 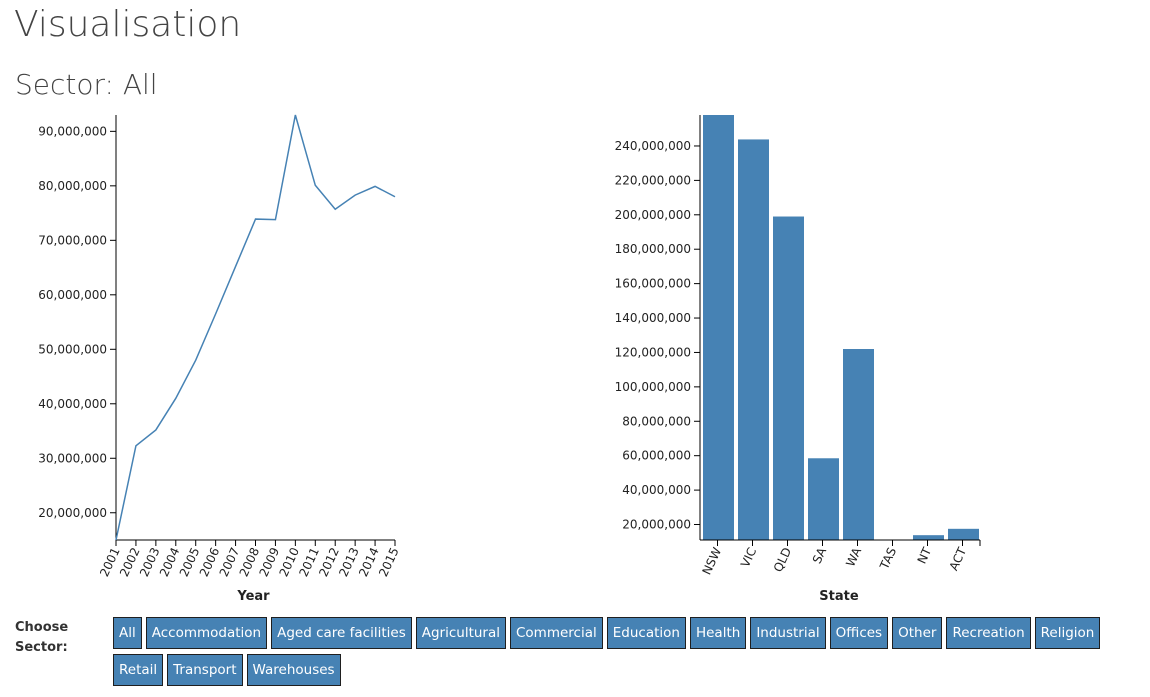 I want to click on y-tick-label: 90,000,000, so click(x=72, y=131).